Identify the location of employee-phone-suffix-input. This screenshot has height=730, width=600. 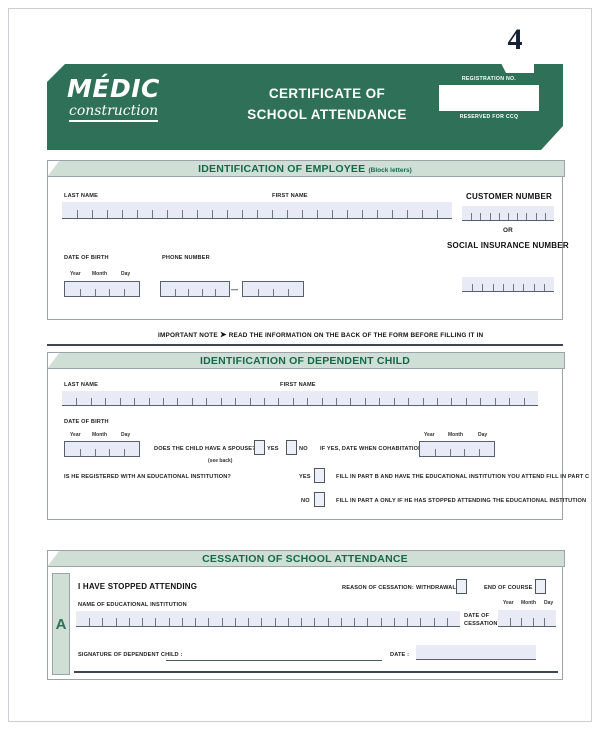
(273, 289).